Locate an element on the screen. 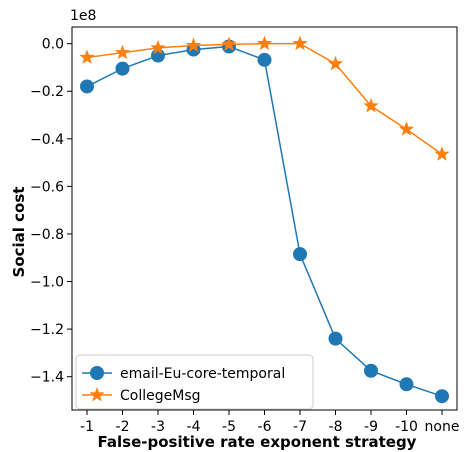  y-tick-label: 0.0 is located at coordinates (53, 45).